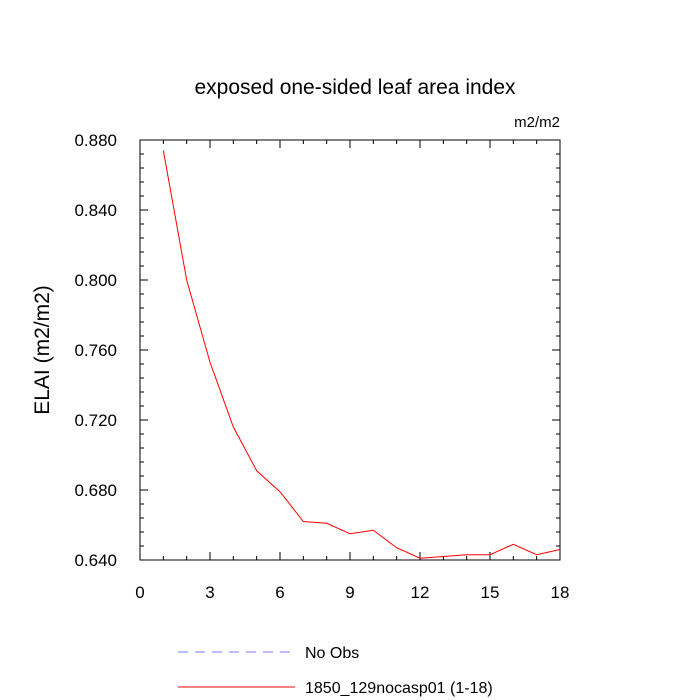 This screenshot has width=700, height=700. What do you see at coordinates (355, 87) in the screenshot?
I see `chart-title: exposed one-sided leaf area index` at bounding box center [355, 87].